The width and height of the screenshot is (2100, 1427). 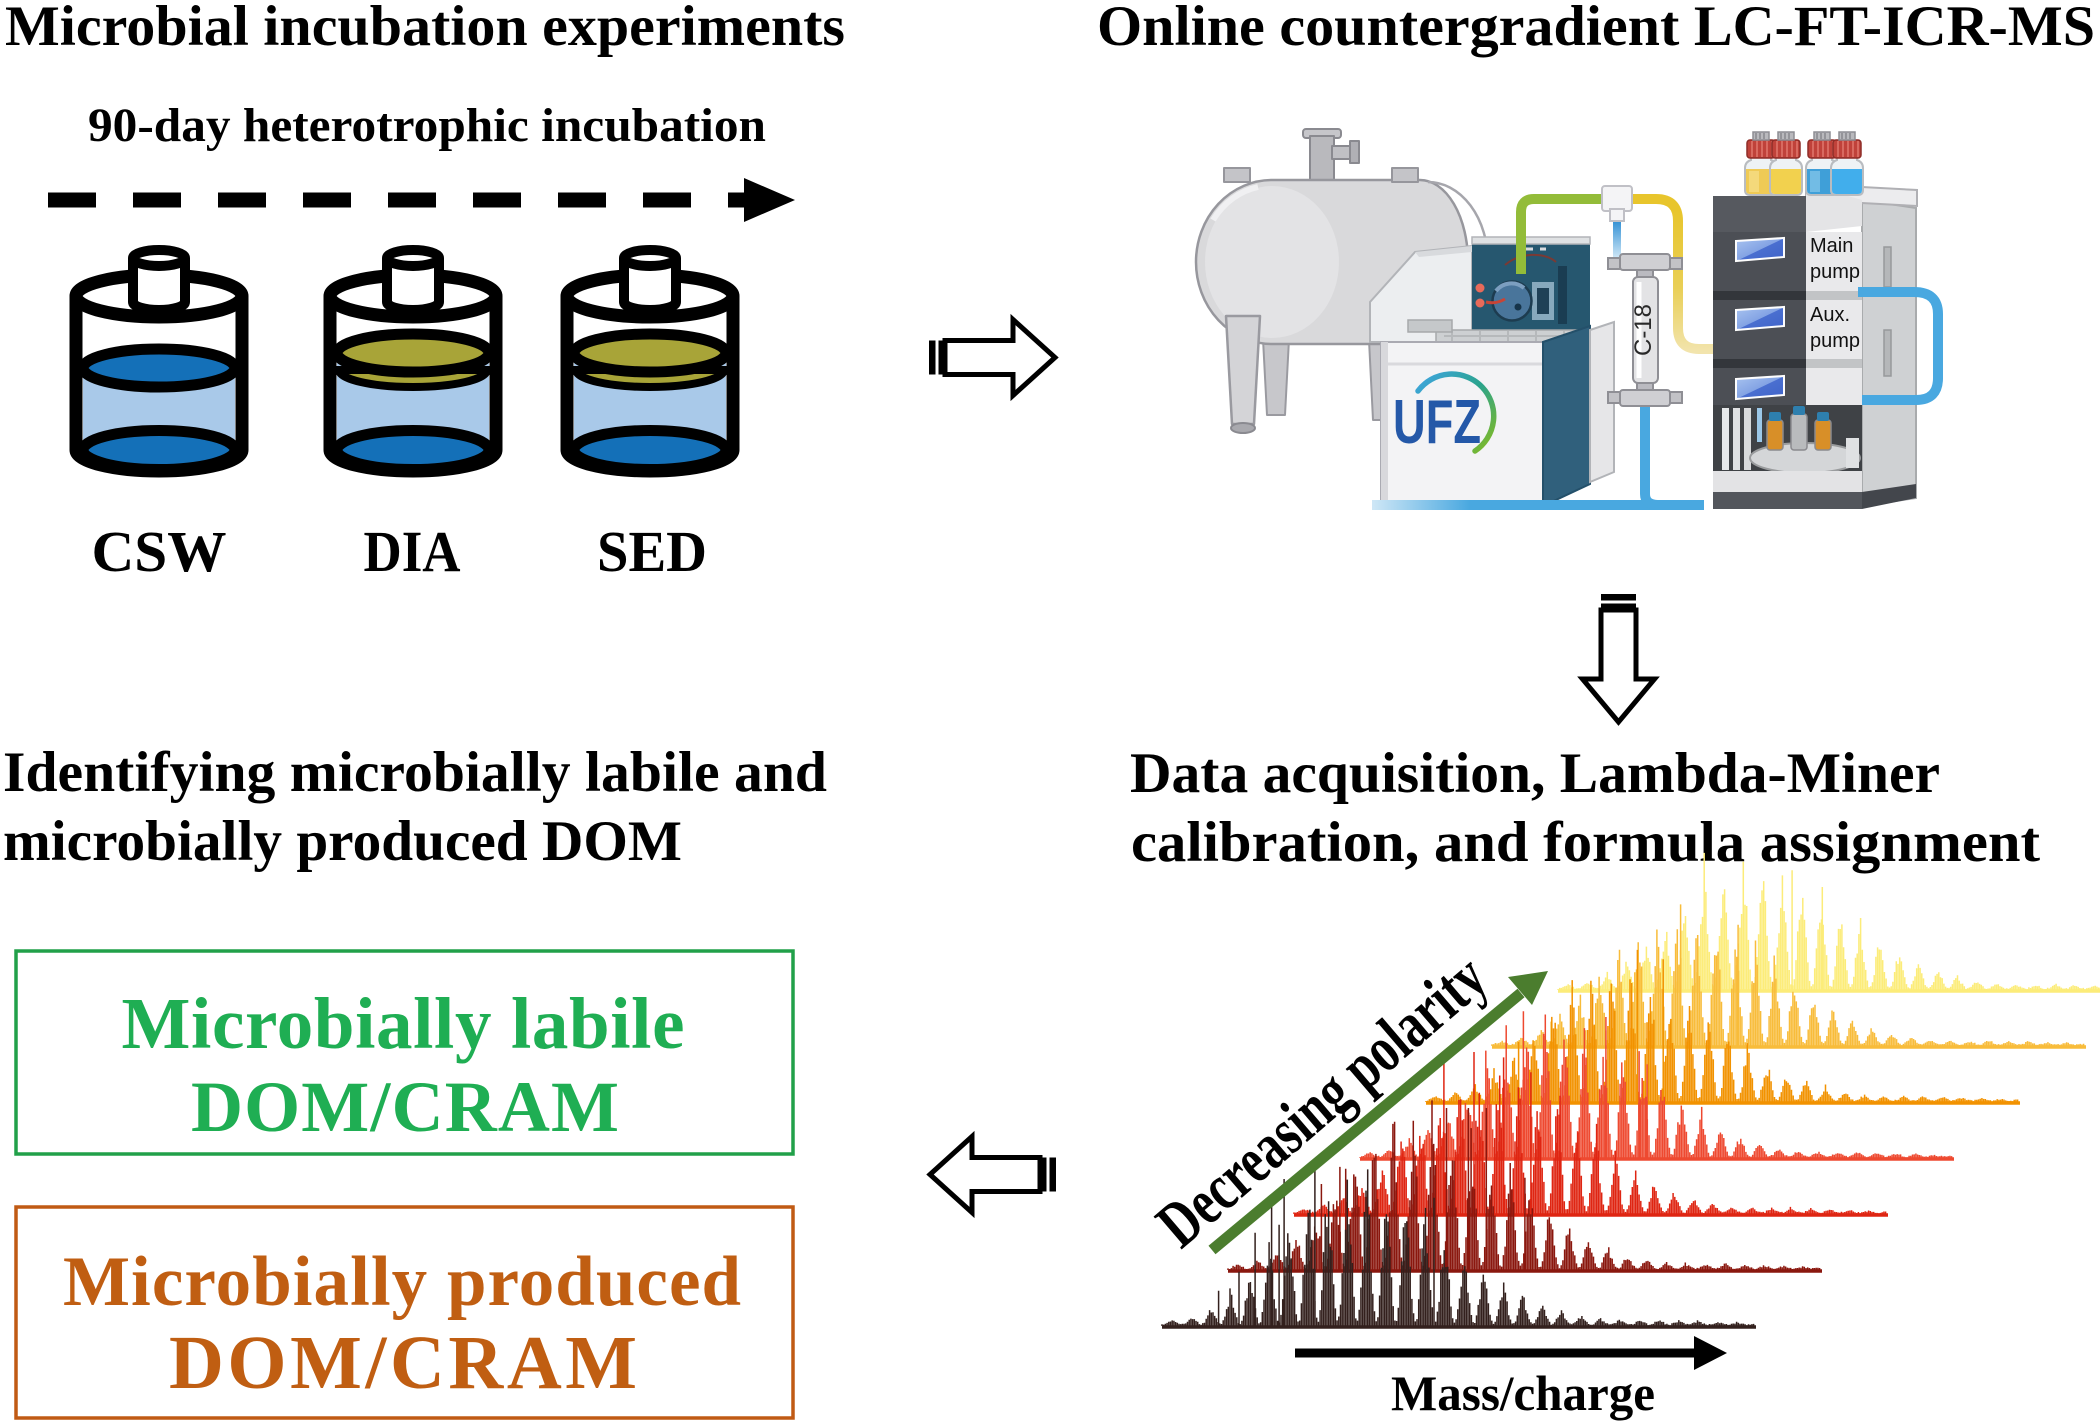 What do you see at coordinates (1831, 246) in the screenshot?
I see `svg-text: Main` at bounding box center [1831, 246].